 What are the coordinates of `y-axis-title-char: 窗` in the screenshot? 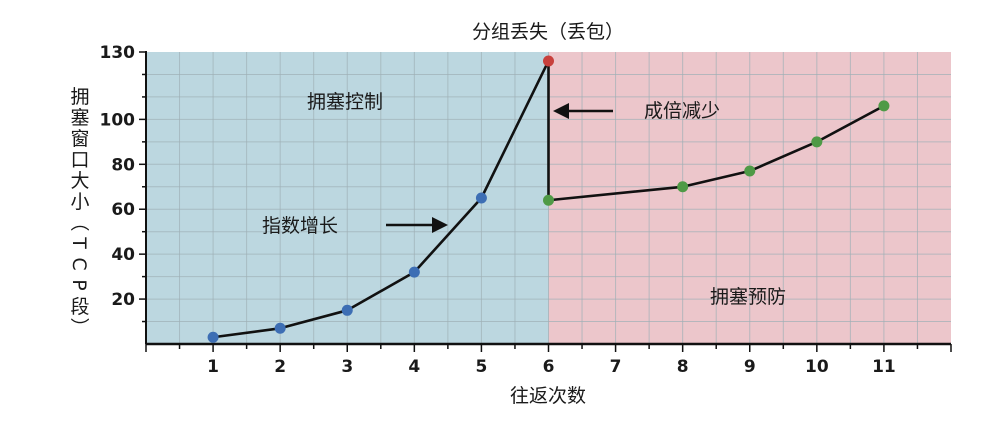 It's located at (79, 139).